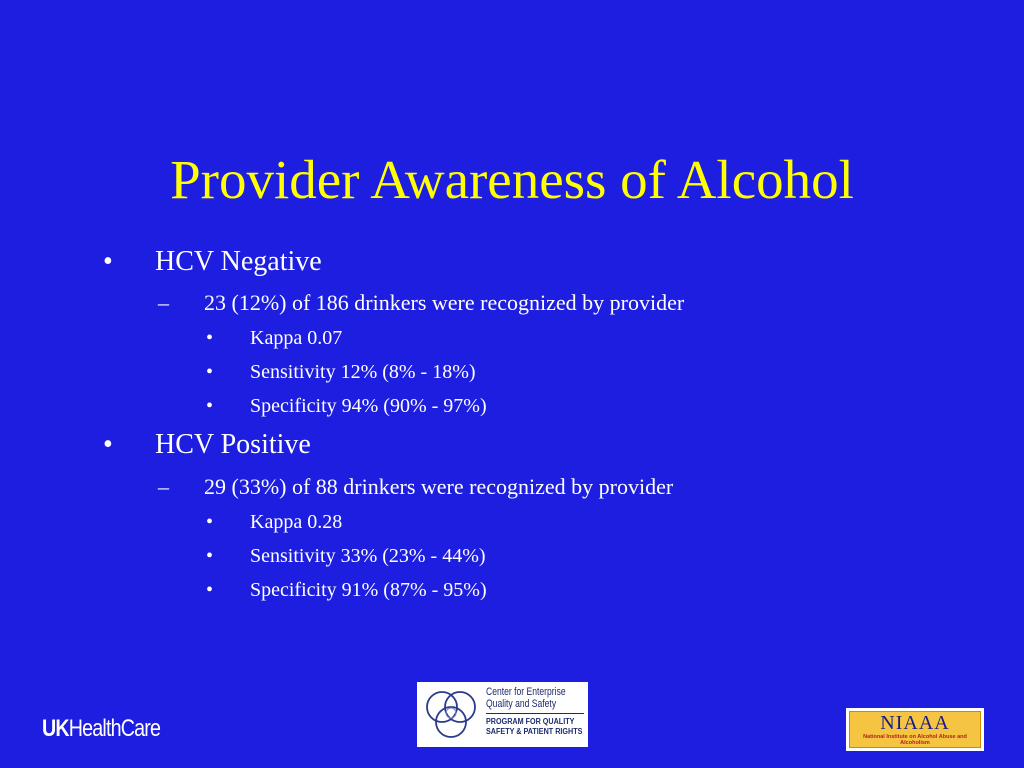  What do you see at coordinates (56, 728) in the screenshot?
I see `uk-logo-uk: UK` at bounding box center [56, 728].